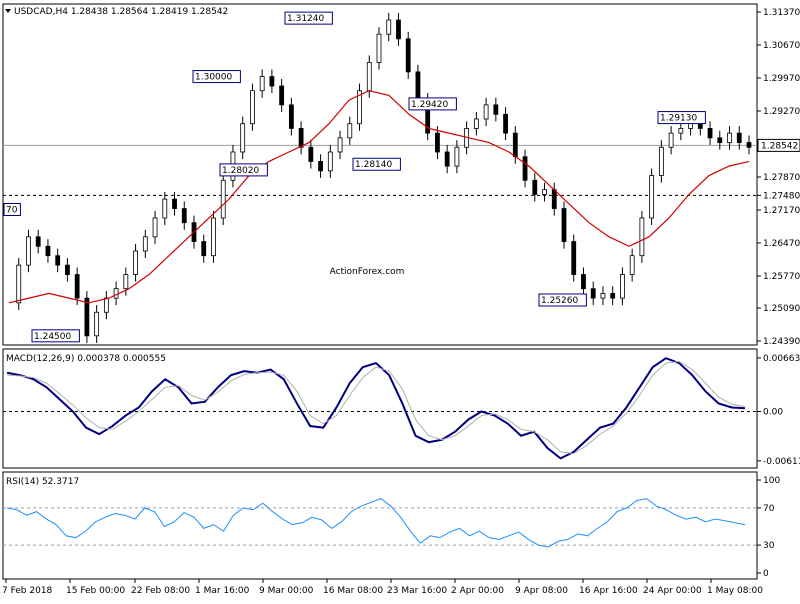  Describe the element at coordinates (417, 591) in the screenshot. I see `x-axis-label: 23 Mar 16:00` at that location.